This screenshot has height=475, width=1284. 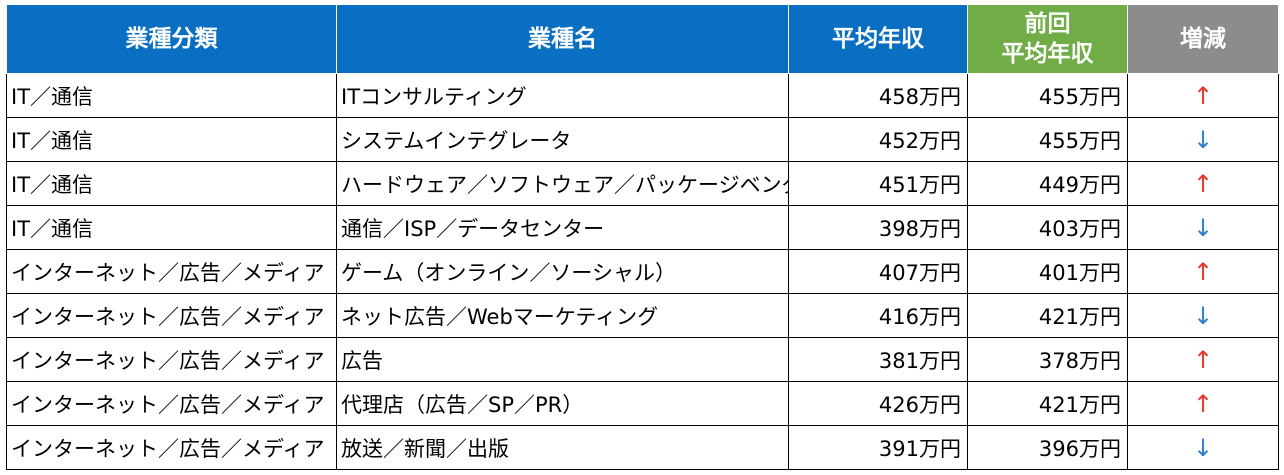 What do you see at coordinates (878, 95) in the screenshot?
I see `cell-avg-income: 458万円` at bounding box center [878, 95].